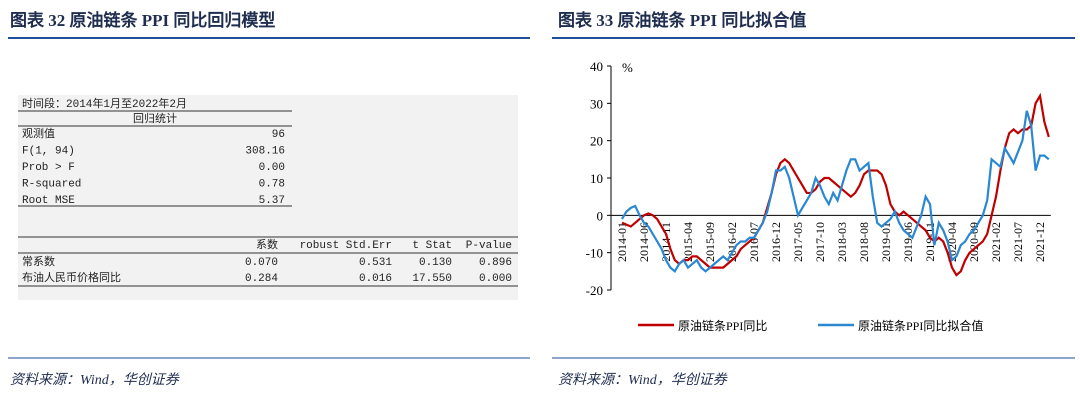 The width and height of the screenshot is (1080, 401). I want to click on table-cell: 0.070, so click(261, 263).